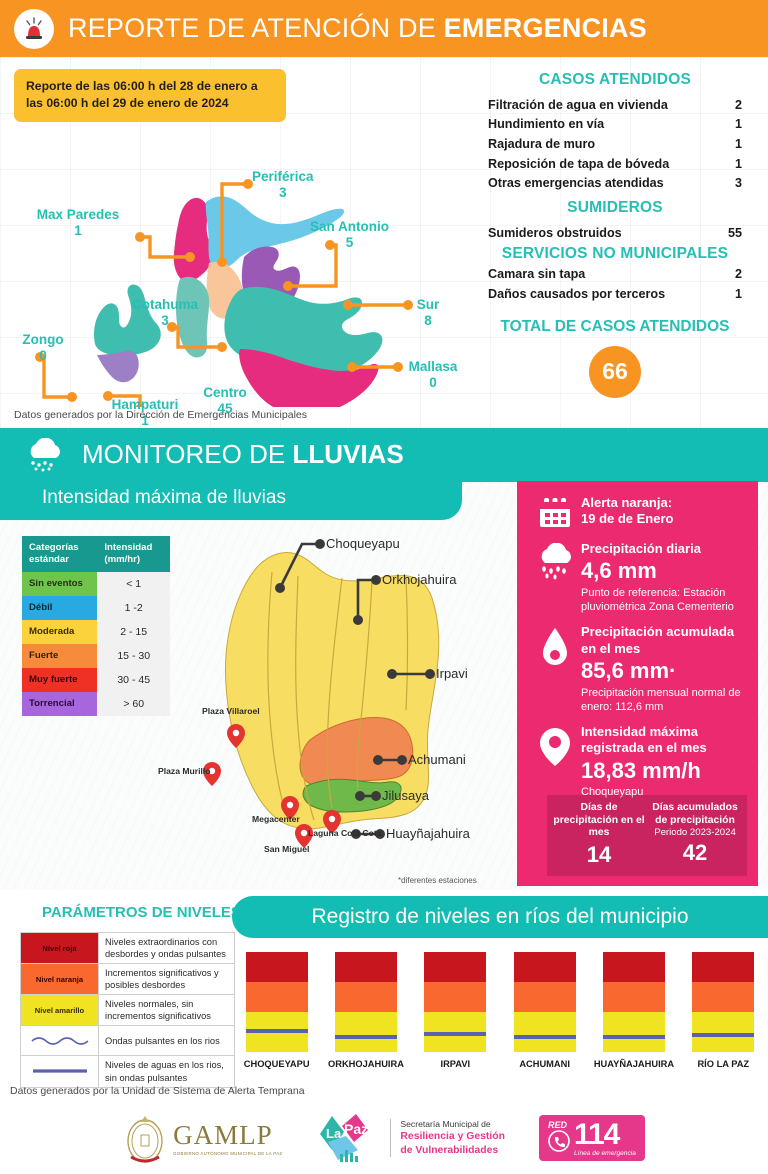  I want to click on intensity-label: Intensidad máxima registrada en el mes, so click(644, 740).